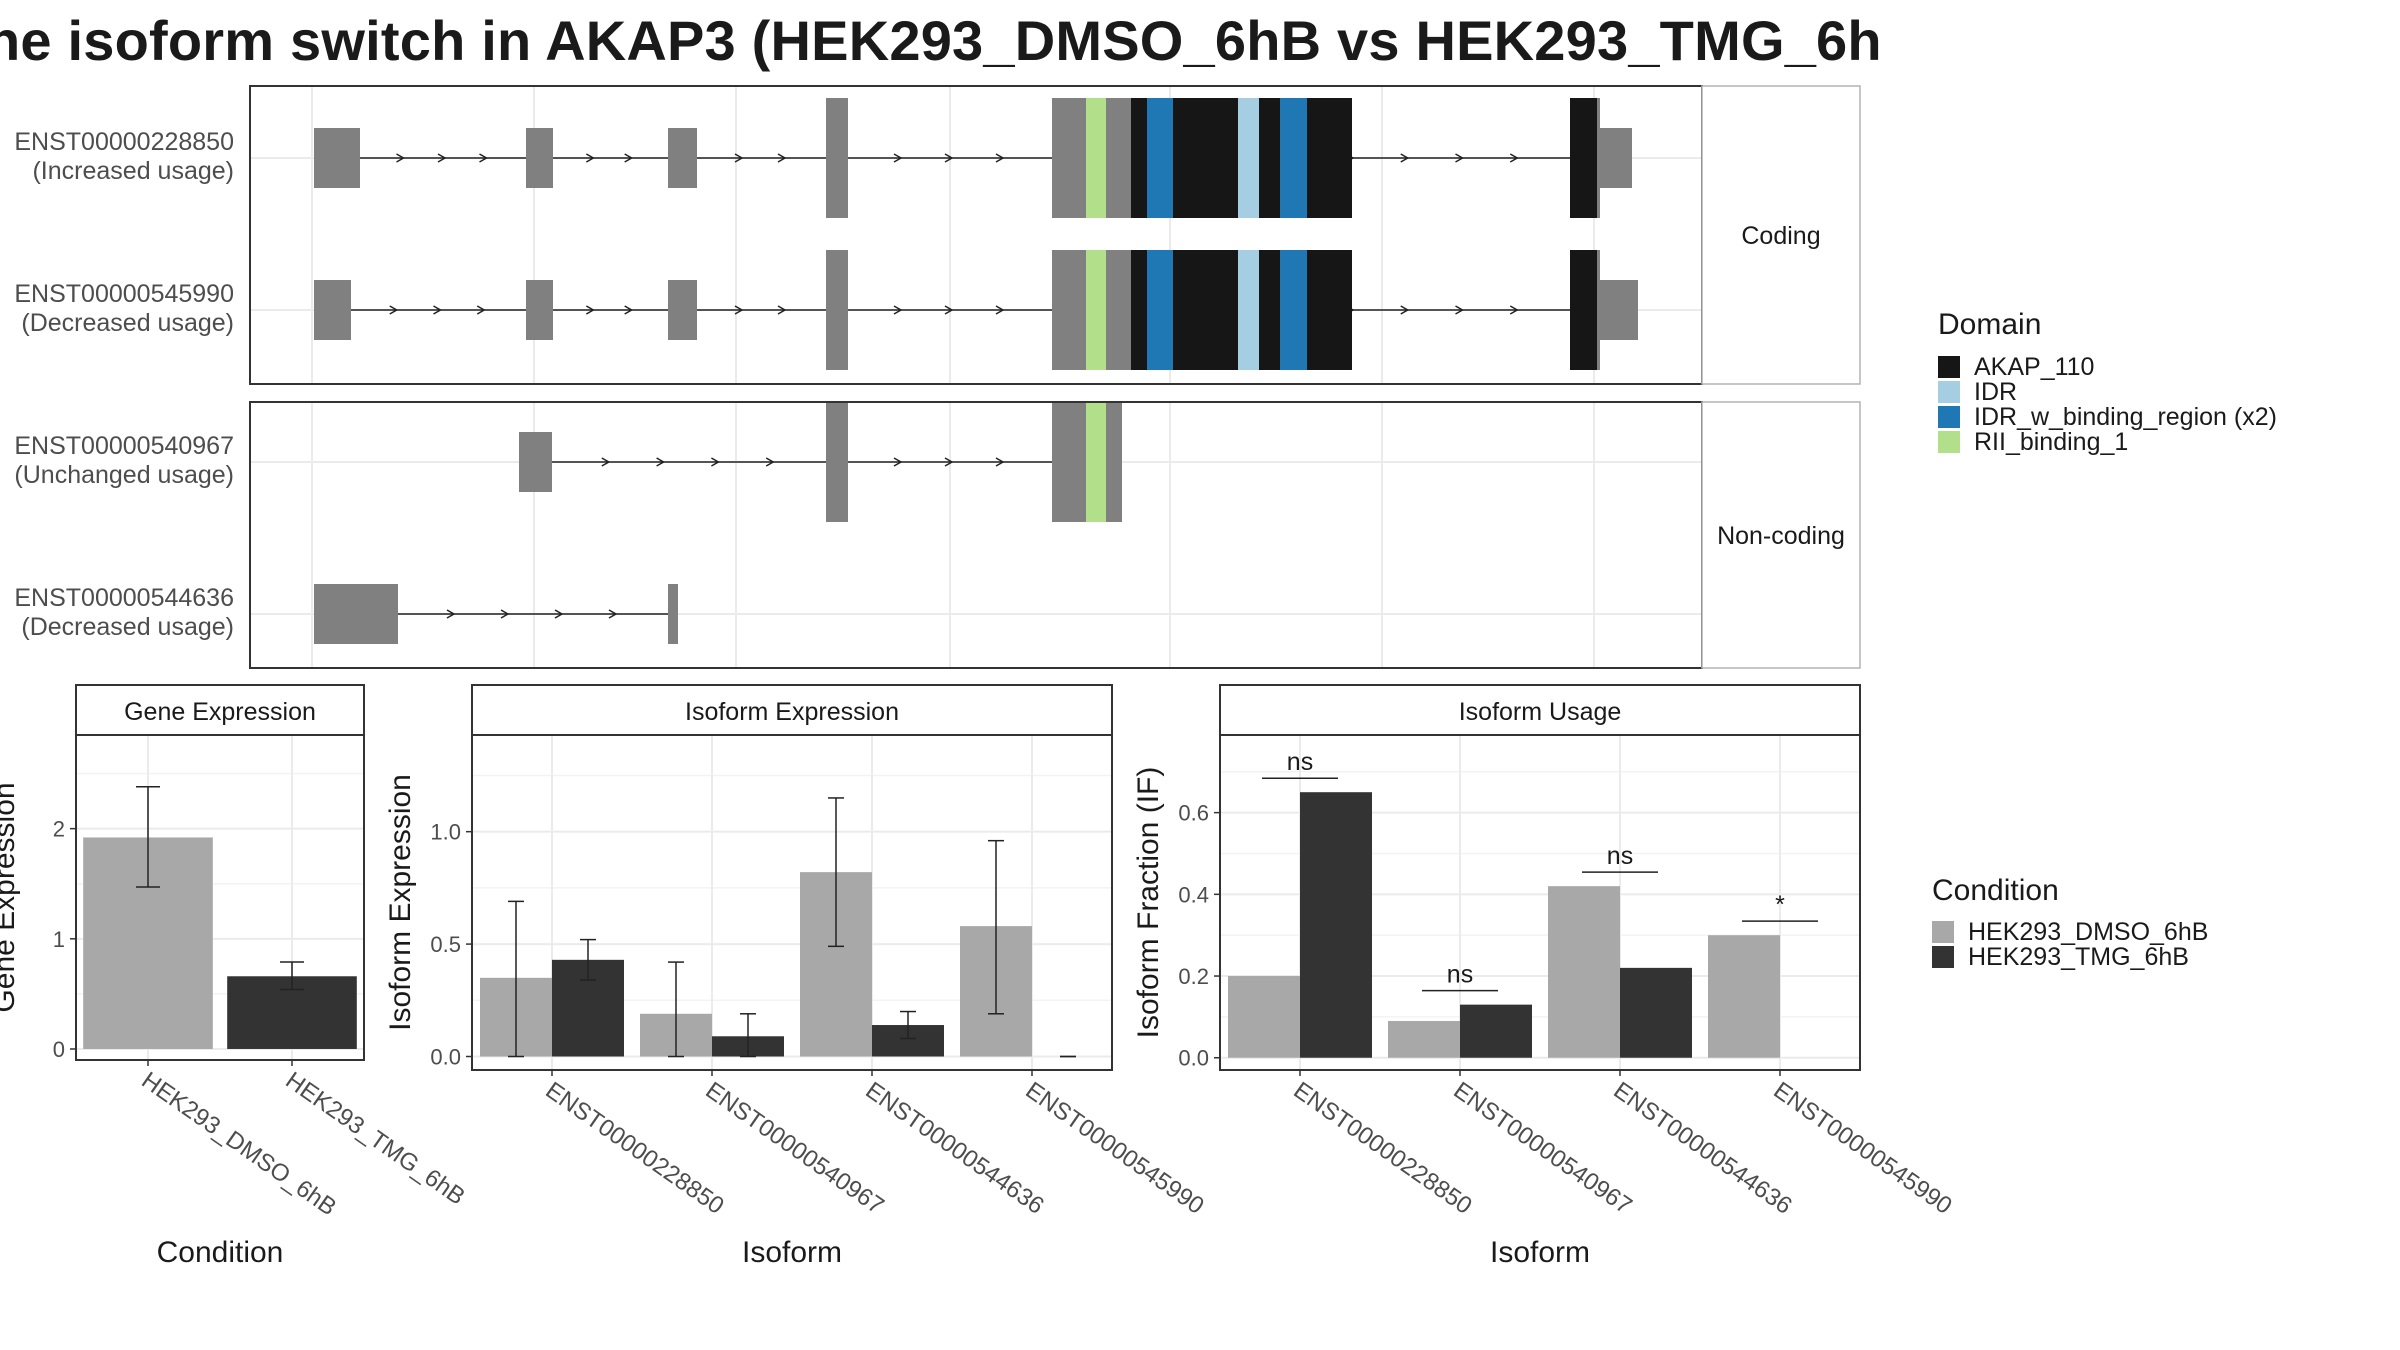  I want to click on domain-legend-label: IDR_w_binding_region (x2), so click(2125, 417).